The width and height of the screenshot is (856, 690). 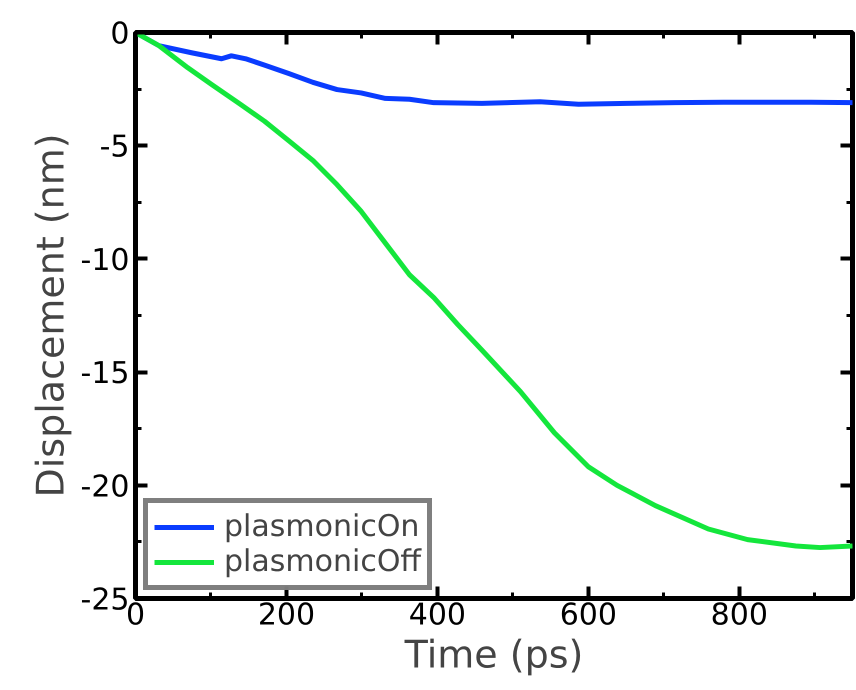 I want to click on y-tick-label: -10, so click(x=105, y=260).